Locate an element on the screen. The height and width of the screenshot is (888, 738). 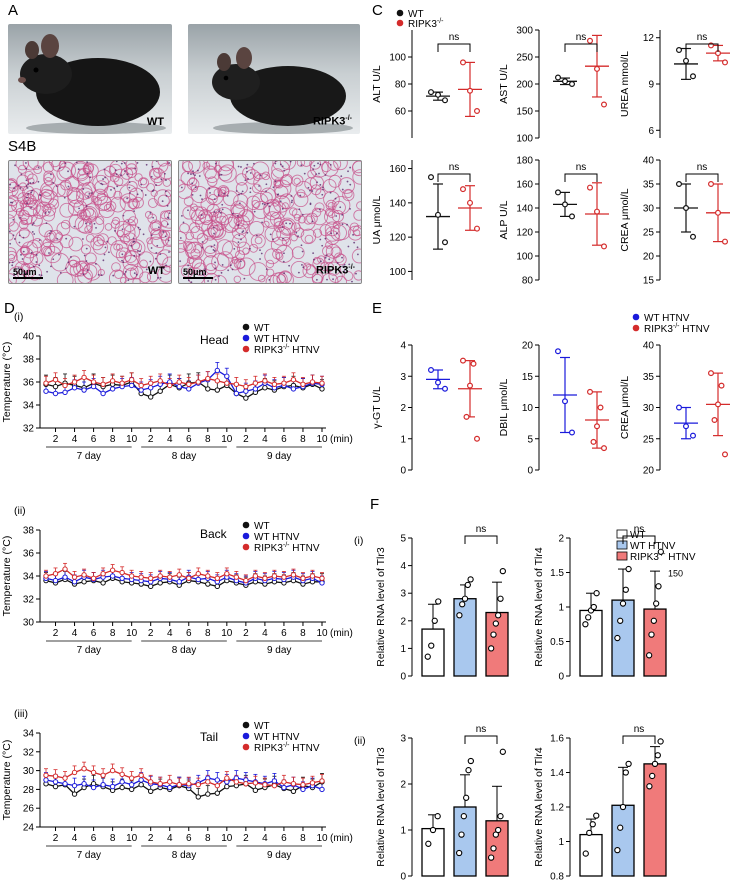
x-tick-label: 10 is located at coordinates (322, 838).